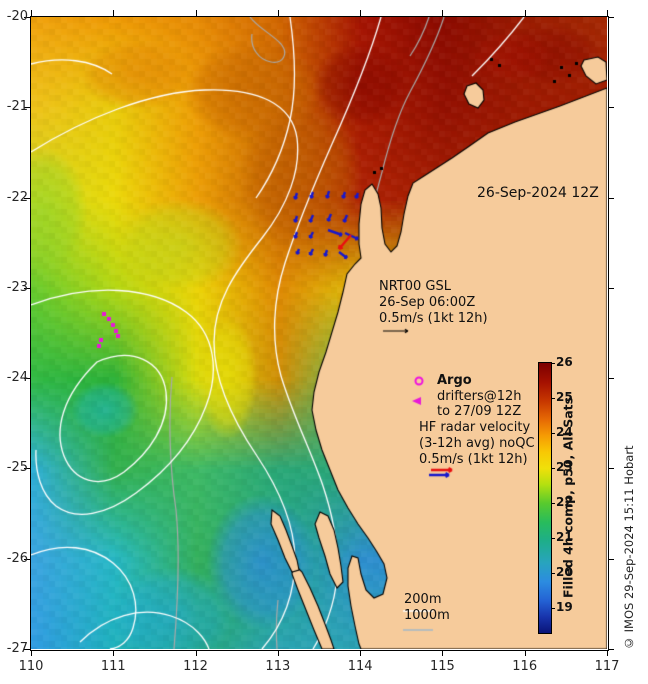  I want to click on x-tick-label: 117, so click(607, 666).